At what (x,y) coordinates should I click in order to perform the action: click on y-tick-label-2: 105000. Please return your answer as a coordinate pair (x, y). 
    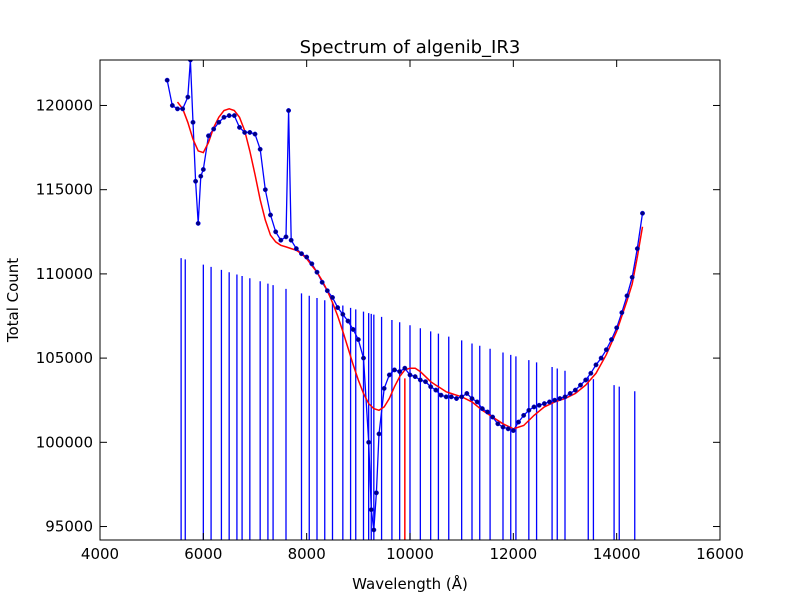
    Looking at the image, I should click on (64, 358).